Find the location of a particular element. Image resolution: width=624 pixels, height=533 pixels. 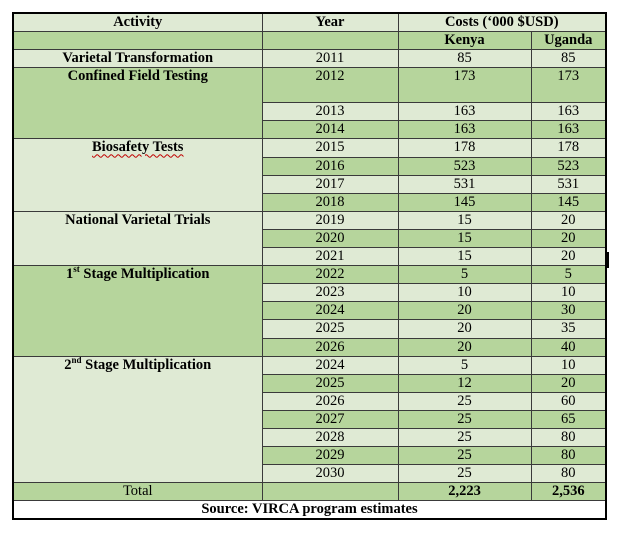

activity-ordinal-suffix: st is located at coordinates (76, 270).